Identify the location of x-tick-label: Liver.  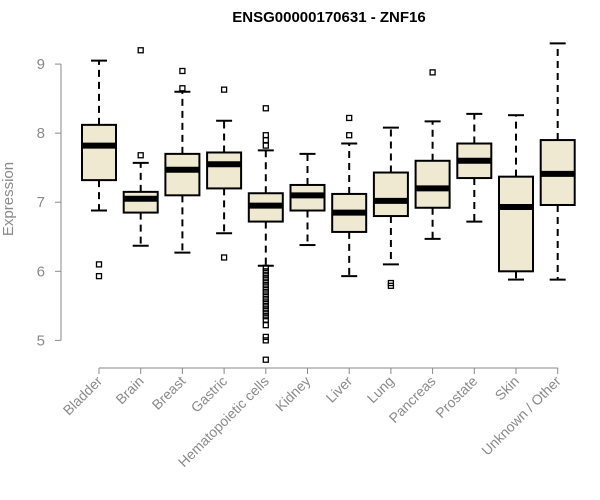
(339, 389).